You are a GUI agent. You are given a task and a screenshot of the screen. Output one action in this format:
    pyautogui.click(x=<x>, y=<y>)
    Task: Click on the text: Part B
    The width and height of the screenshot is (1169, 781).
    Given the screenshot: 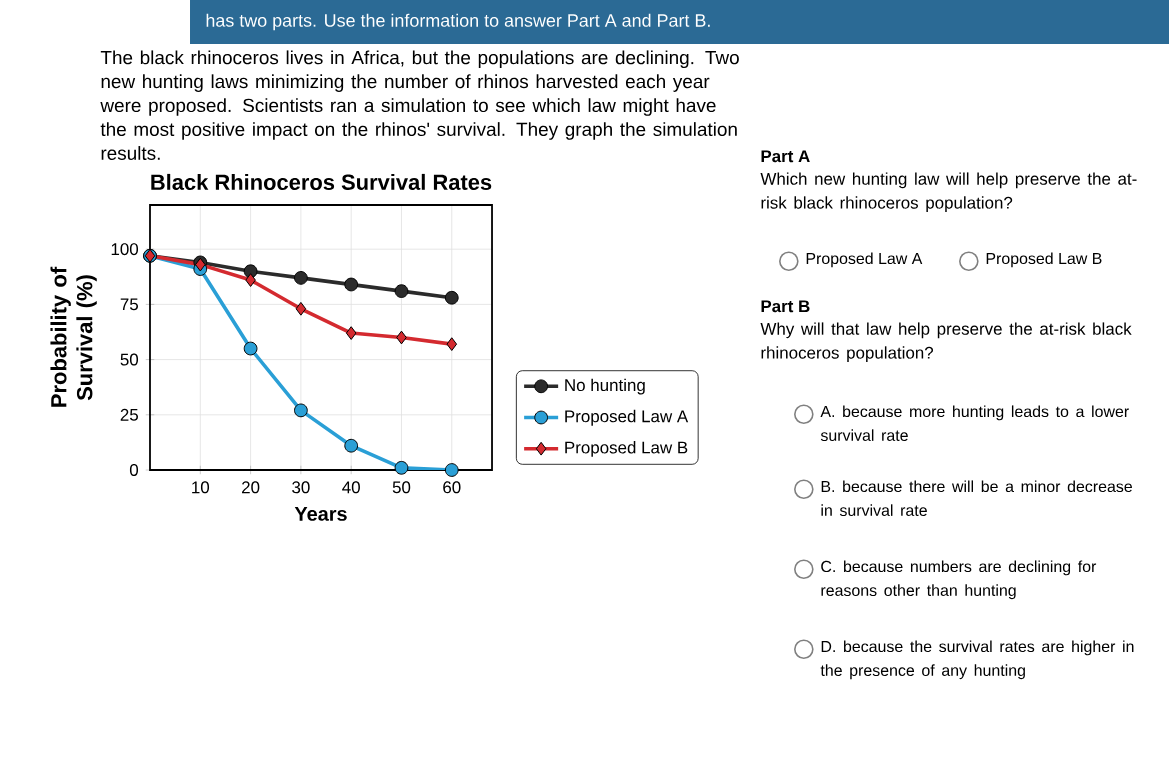 What is the action you would take?
    pyautogui.click(x=785, y=306)
    